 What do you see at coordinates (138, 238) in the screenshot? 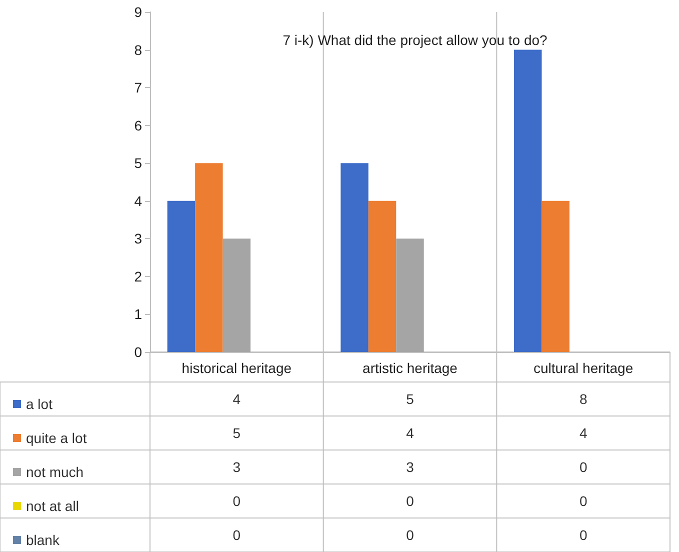
I see `y-tick-label: 3` at bounding box center [138, 238].